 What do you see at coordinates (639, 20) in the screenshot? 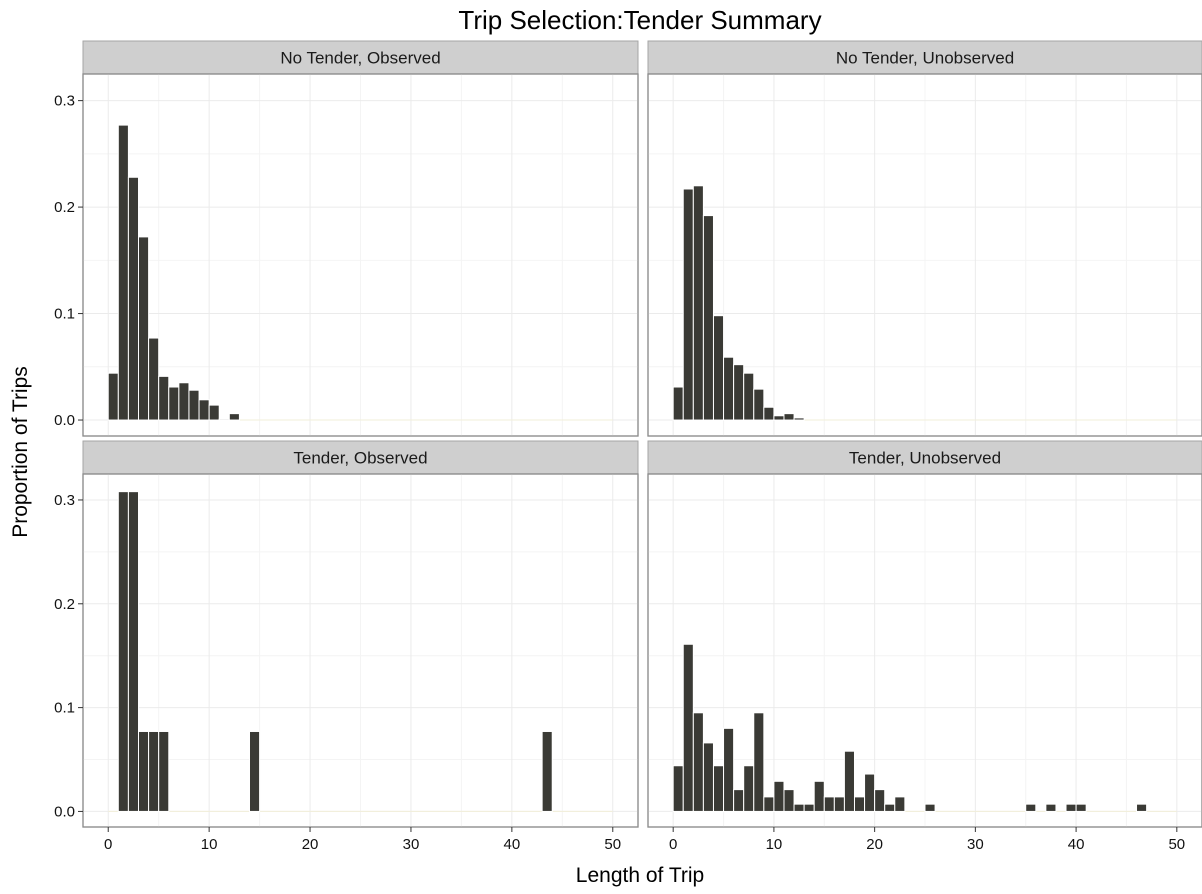
I see `figure-title: Trip Selection:Tender Summary` at bounding box center [639, 20].